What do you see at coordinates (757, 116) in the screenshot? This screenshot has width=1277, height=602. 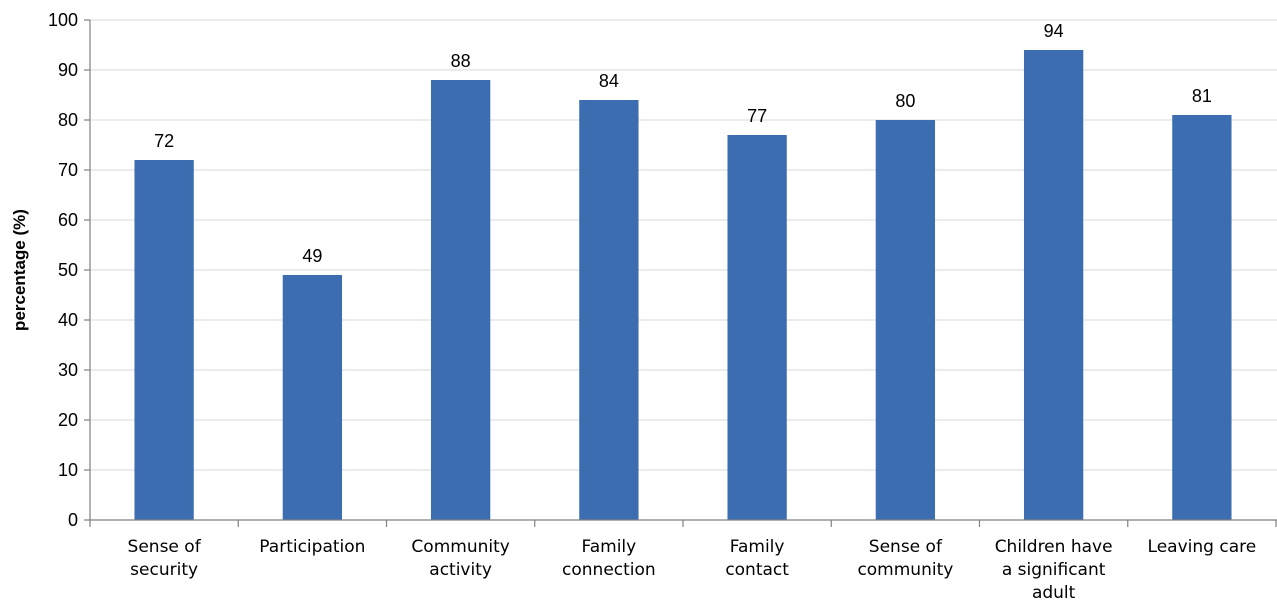 I see `data-label: 77` at bounding box center [757, 116].